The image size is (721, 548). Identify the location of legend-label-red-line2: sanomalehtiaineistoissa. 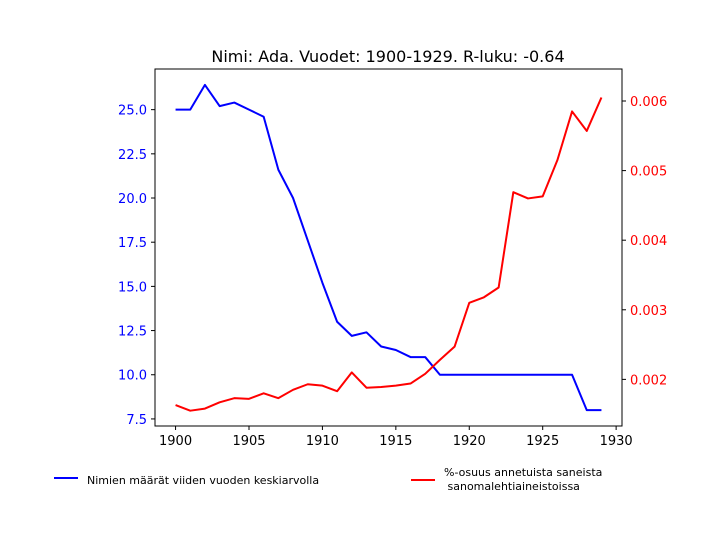
(512, 486).